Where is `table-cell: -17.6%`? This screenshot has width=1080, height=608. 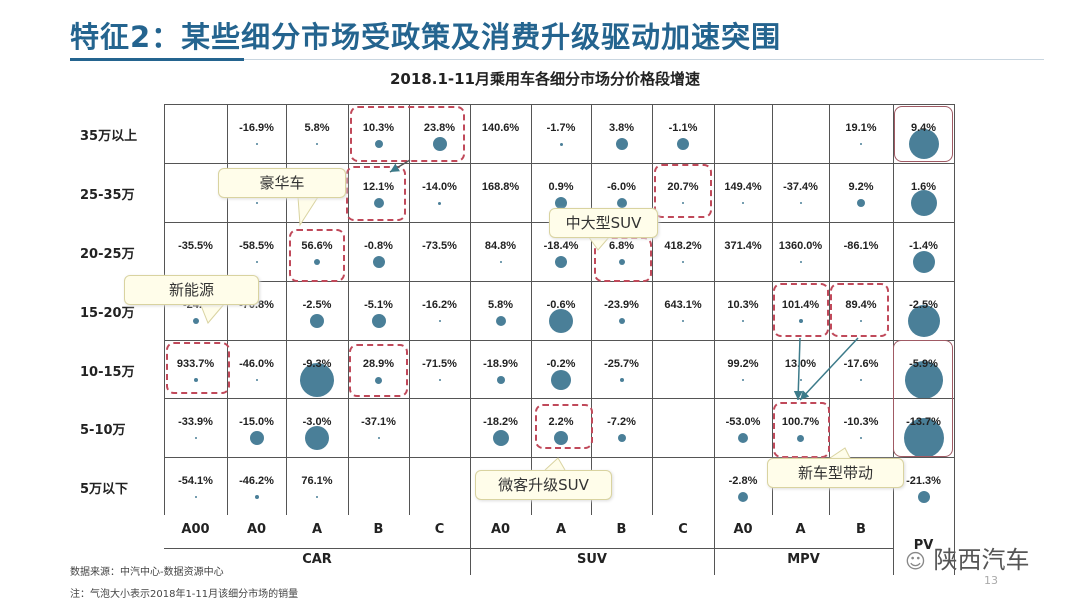
table-cell: -17.6% is located at coordinates (861, 369).